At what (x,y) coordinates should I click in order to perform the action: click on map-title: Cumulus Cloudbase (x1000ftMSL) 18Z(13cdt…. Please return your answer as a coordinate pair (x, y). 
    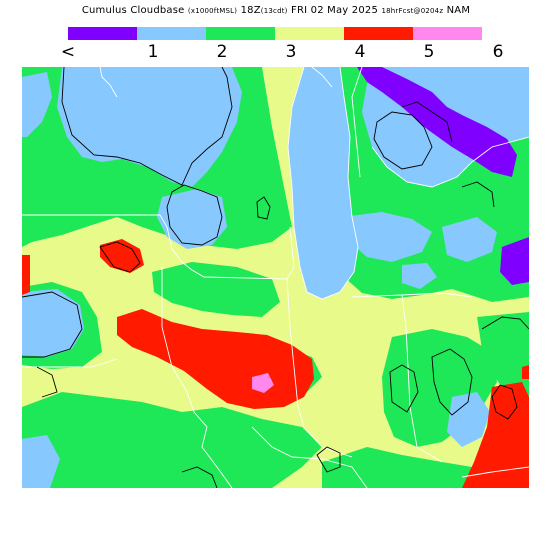
    Looking at the image, I should click on (276, 10).